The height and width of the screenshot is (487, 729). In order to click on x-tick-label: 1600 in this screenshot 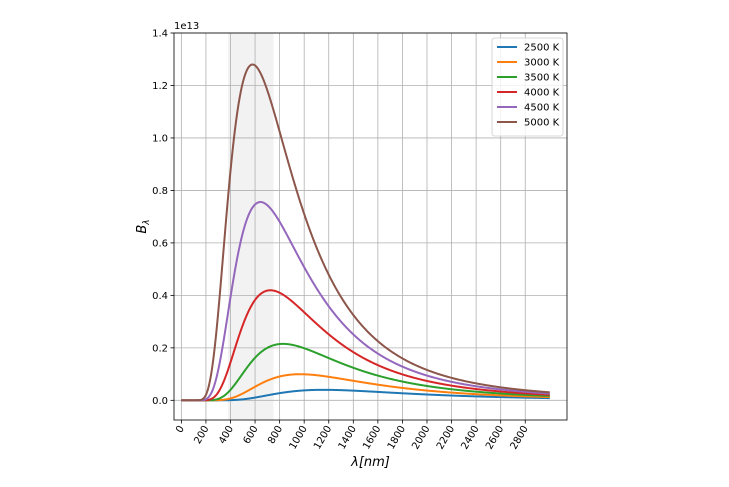, I will do `click(372, 438)`.